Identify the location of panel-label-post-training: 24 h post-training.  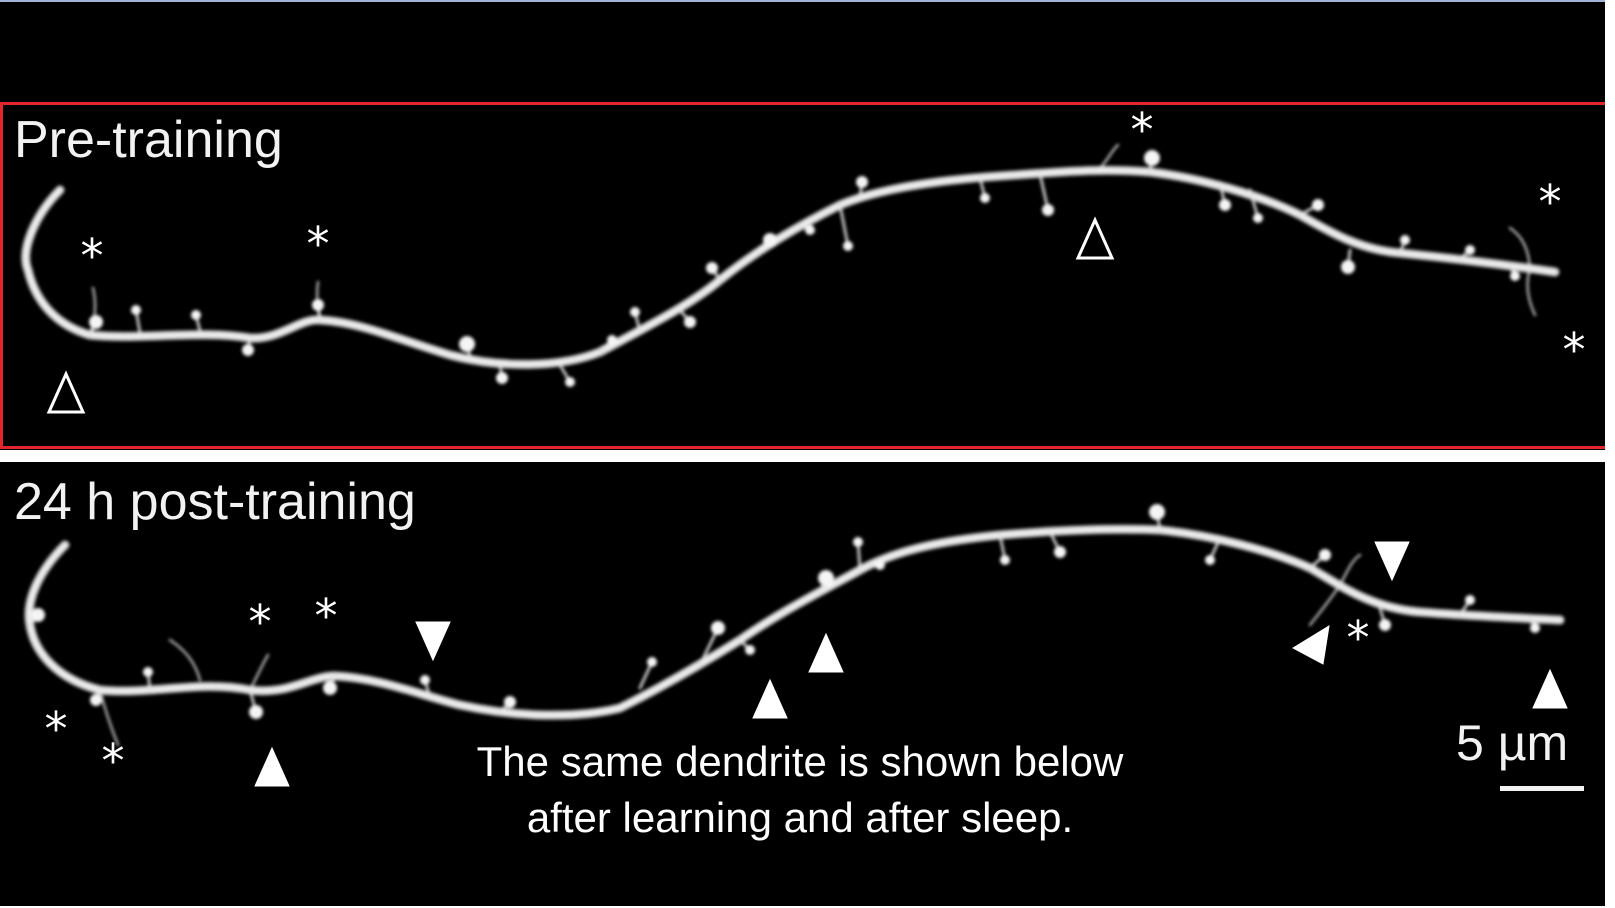
(215, 502).